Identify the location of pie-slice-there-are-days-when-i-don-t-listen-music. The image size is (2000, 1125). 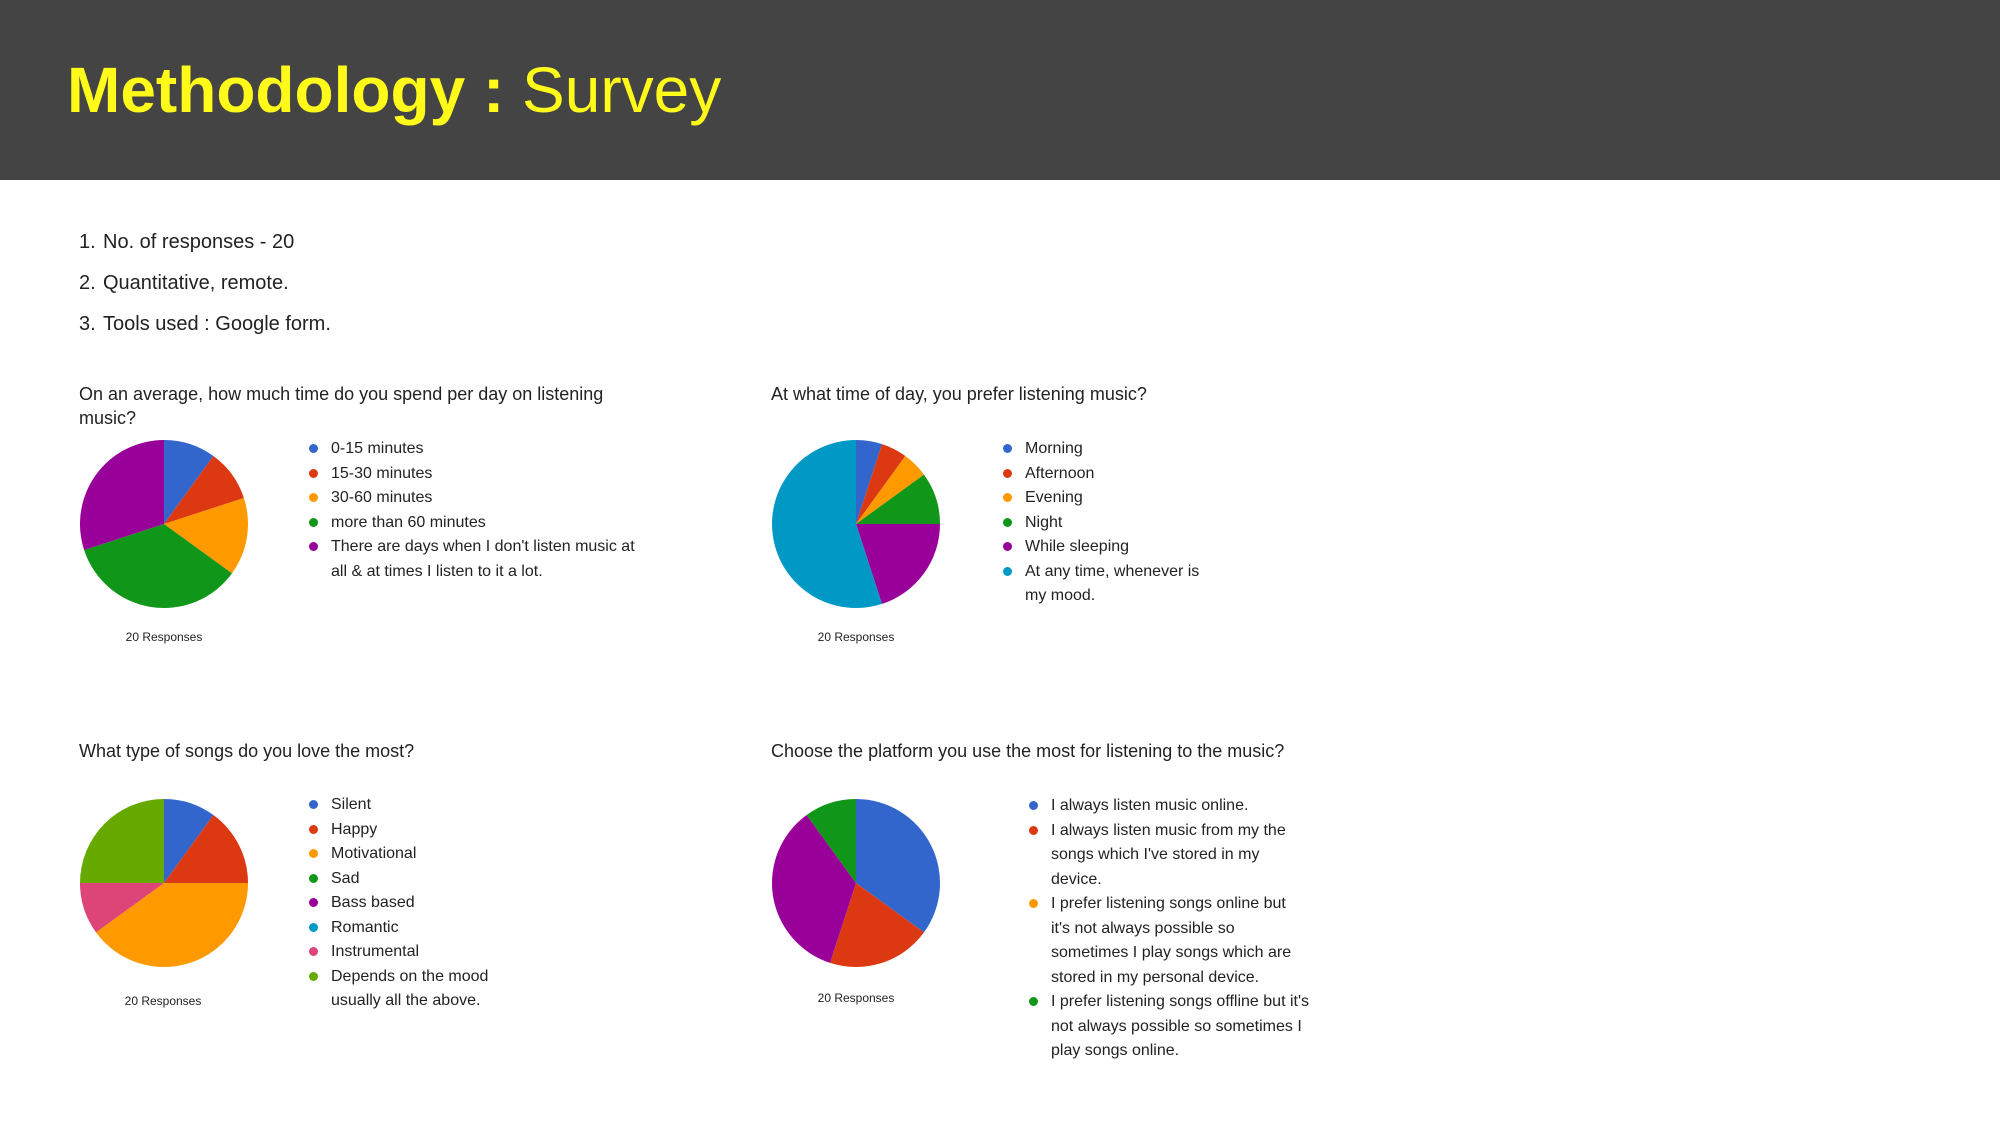
(121, 495).